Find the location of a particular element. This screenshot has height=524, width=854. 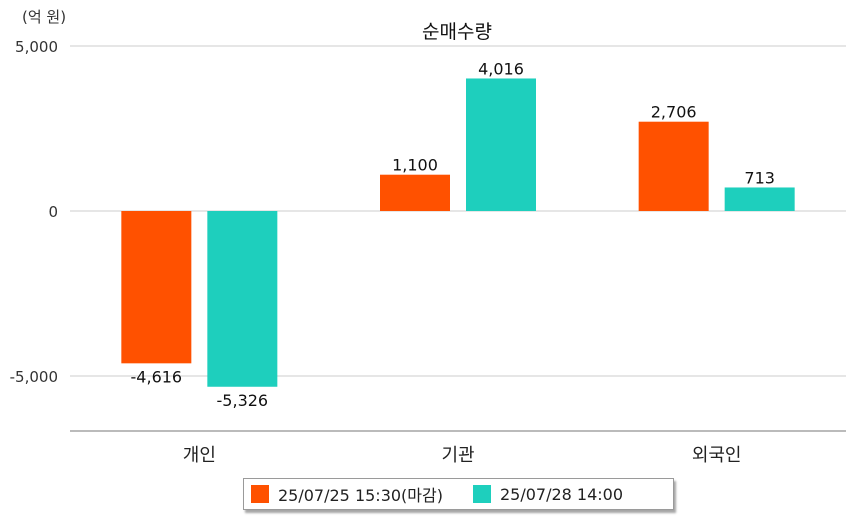

legend-item-series-2: 25/07/28 14:00 is located at coordinates (548, 494).